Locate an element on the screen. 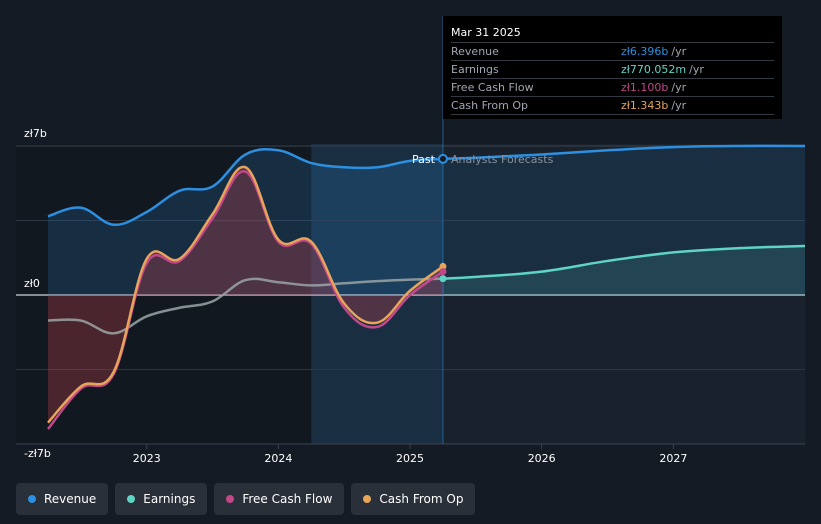  x-tick-label-4: 2027 is located at coordinates (673, 458).